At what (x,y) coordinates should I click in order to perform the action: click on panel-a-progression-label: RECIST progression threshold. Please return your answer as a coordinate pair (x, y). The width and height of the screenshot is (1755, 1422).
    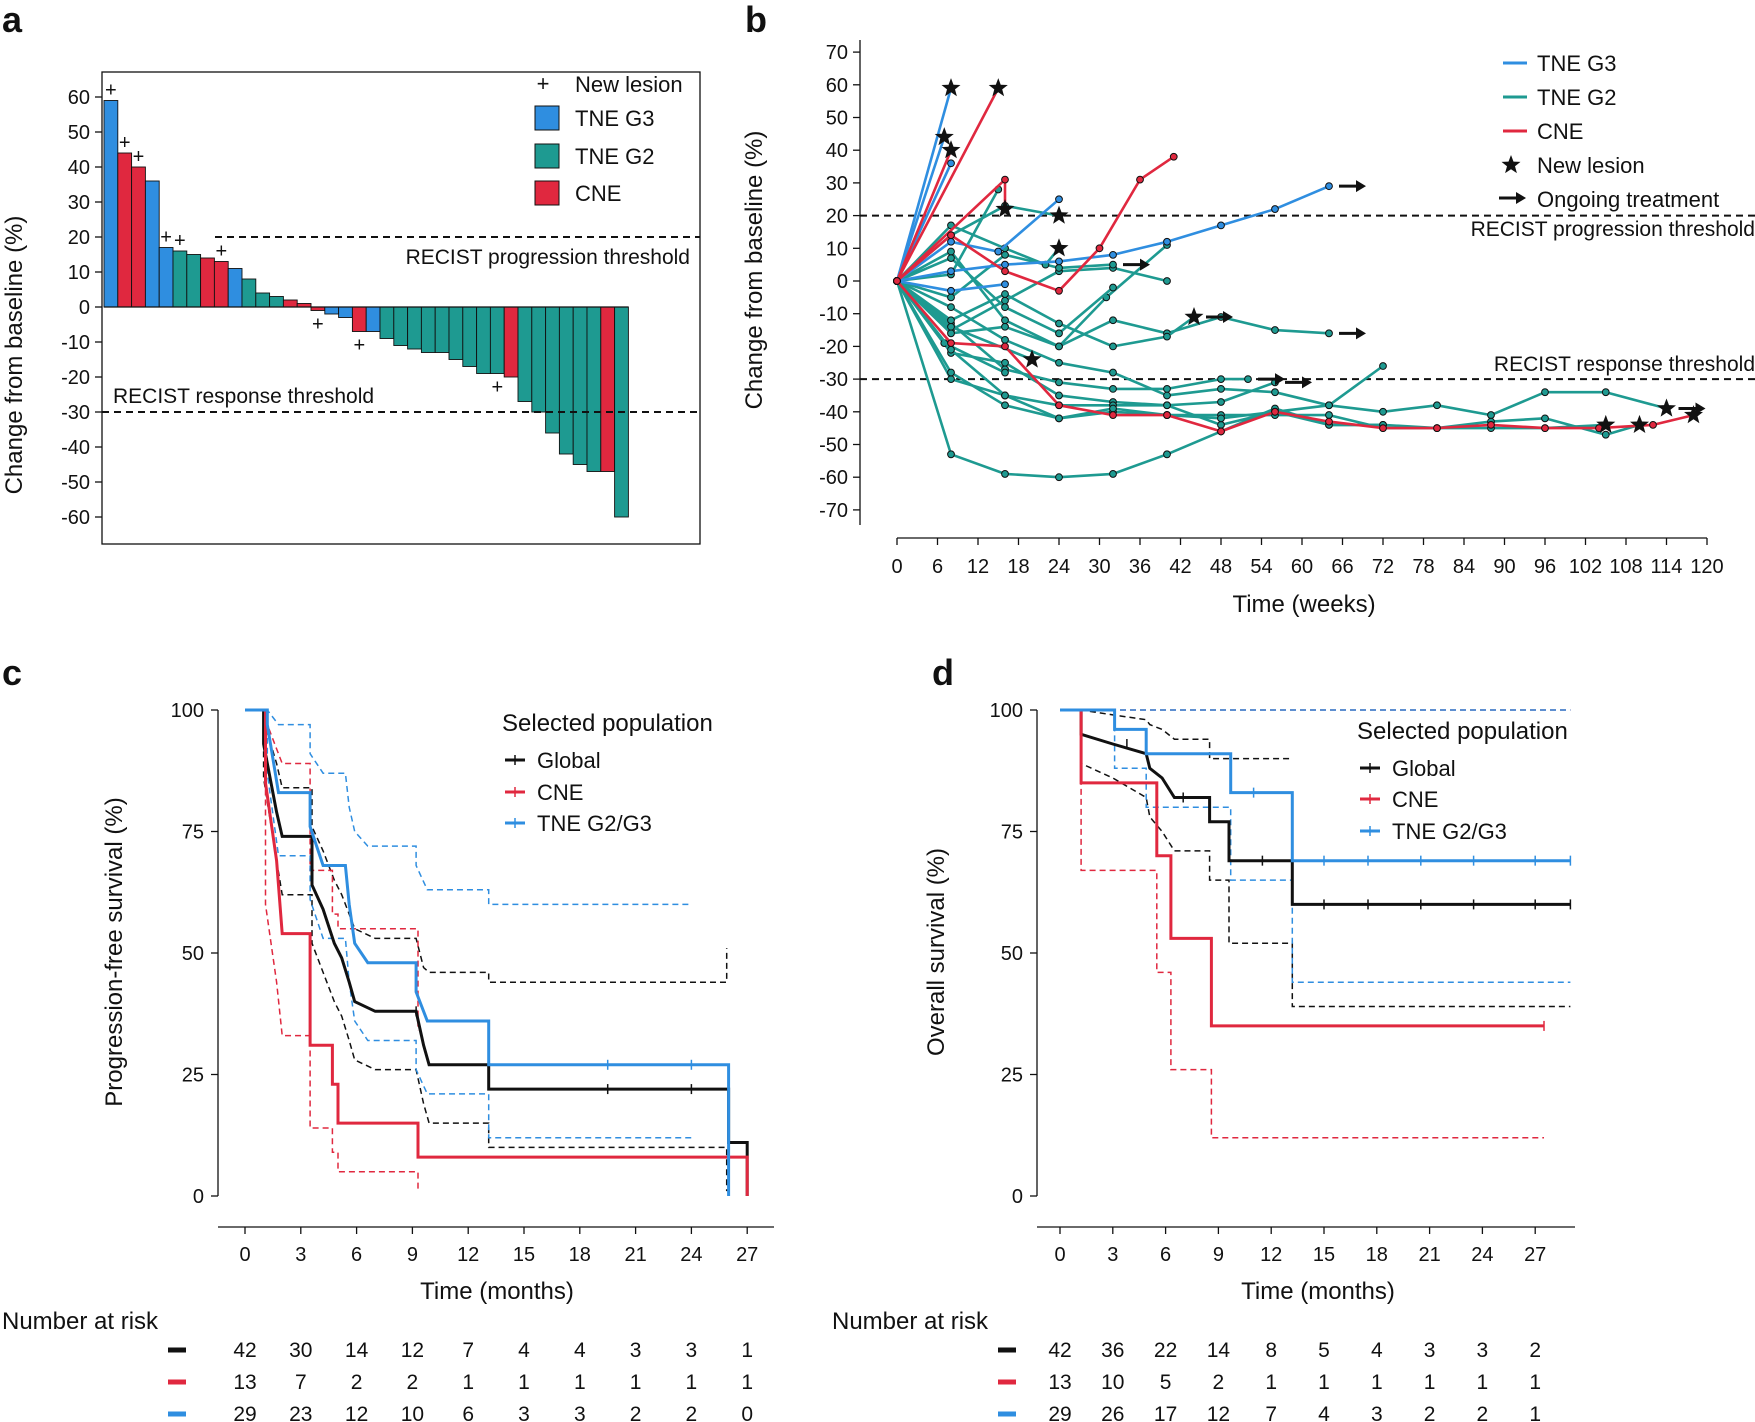
    Looking at the image, I should click on (548, 257).